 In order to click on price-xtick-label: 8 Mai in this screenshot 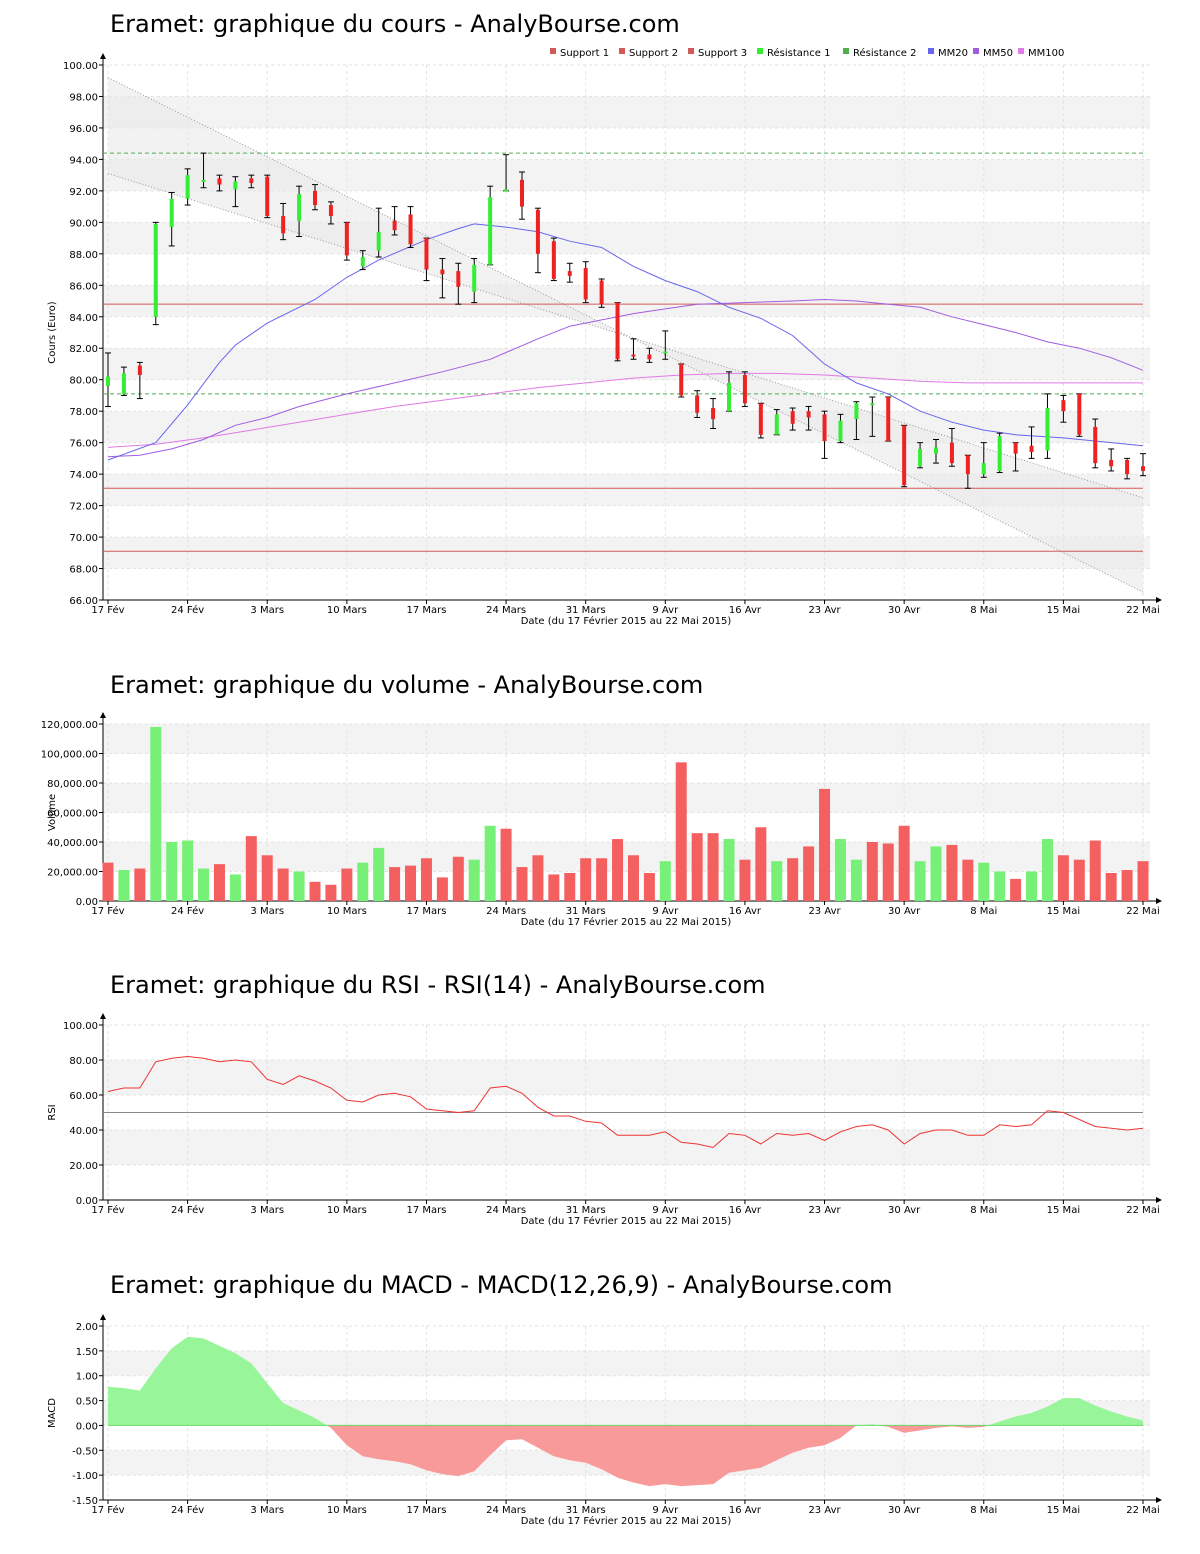, I will do `click(983, 610)`.